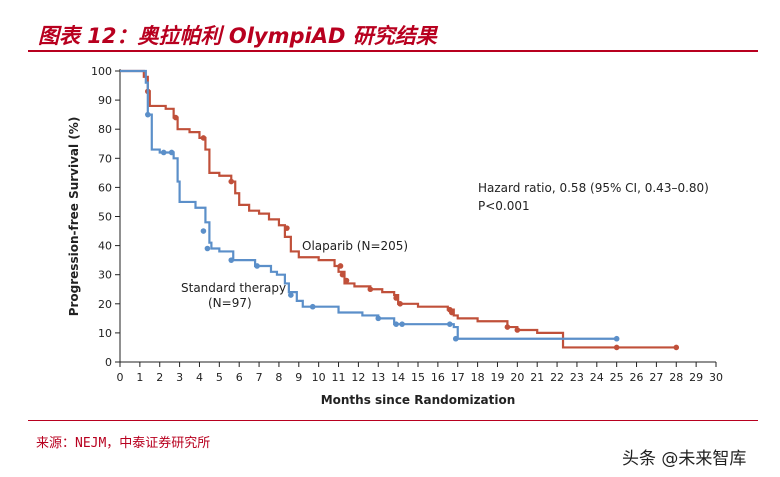 The width and height of the screenshot is (780, 477). Describe the element at coordinates (716, 377) in the screenshot. I see `x-tick-label: 30` at that location.